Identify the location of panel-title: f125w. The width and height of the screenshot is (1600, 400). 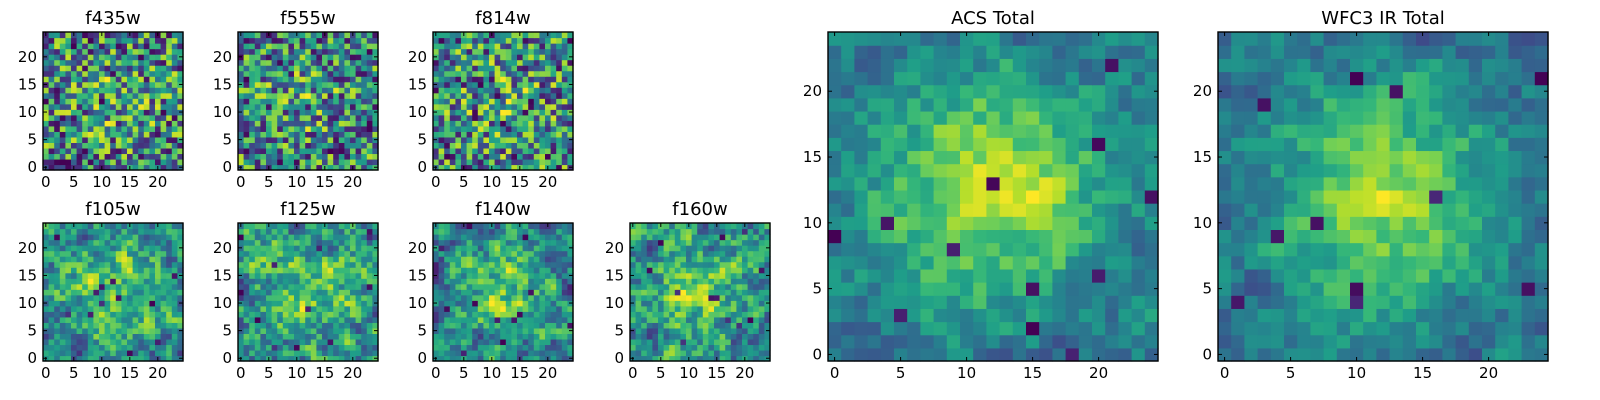
(307, 209).